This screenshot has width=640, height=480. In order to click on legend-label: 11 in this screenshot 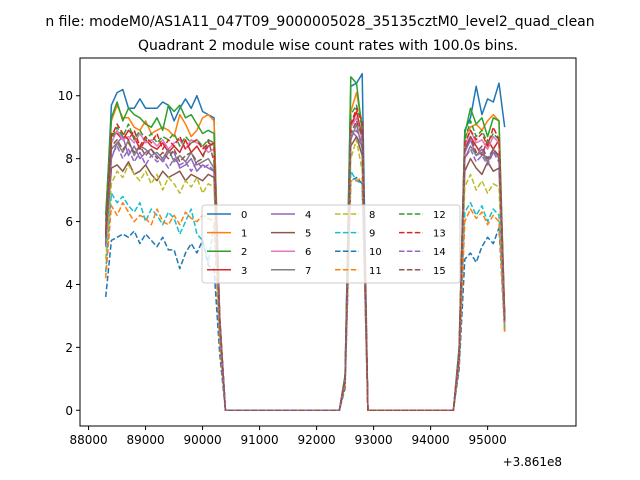, I will do `click(375, 271)`.